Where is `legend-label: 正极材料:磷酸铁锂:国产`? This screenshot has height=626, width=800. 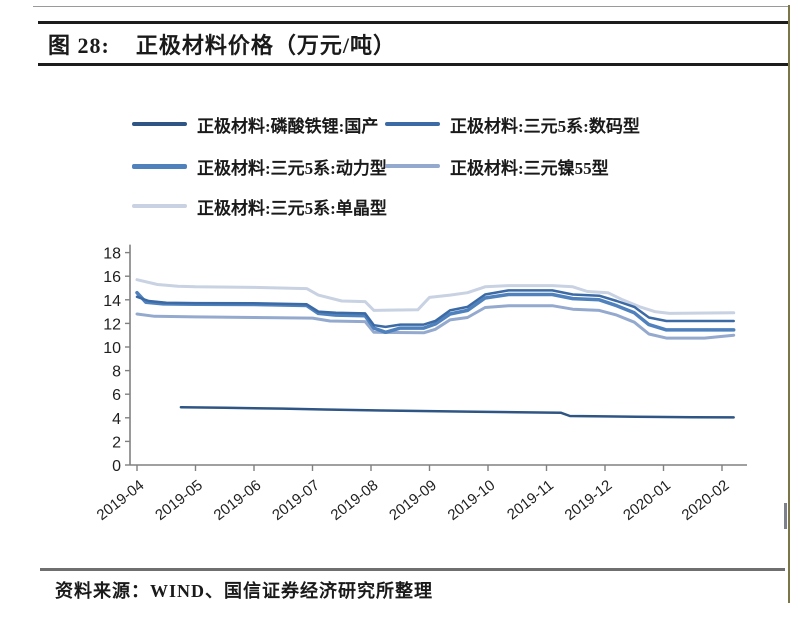
legend-label: 正极材料:磷酸铁锂:国产 is located at coordinates (288, 126).